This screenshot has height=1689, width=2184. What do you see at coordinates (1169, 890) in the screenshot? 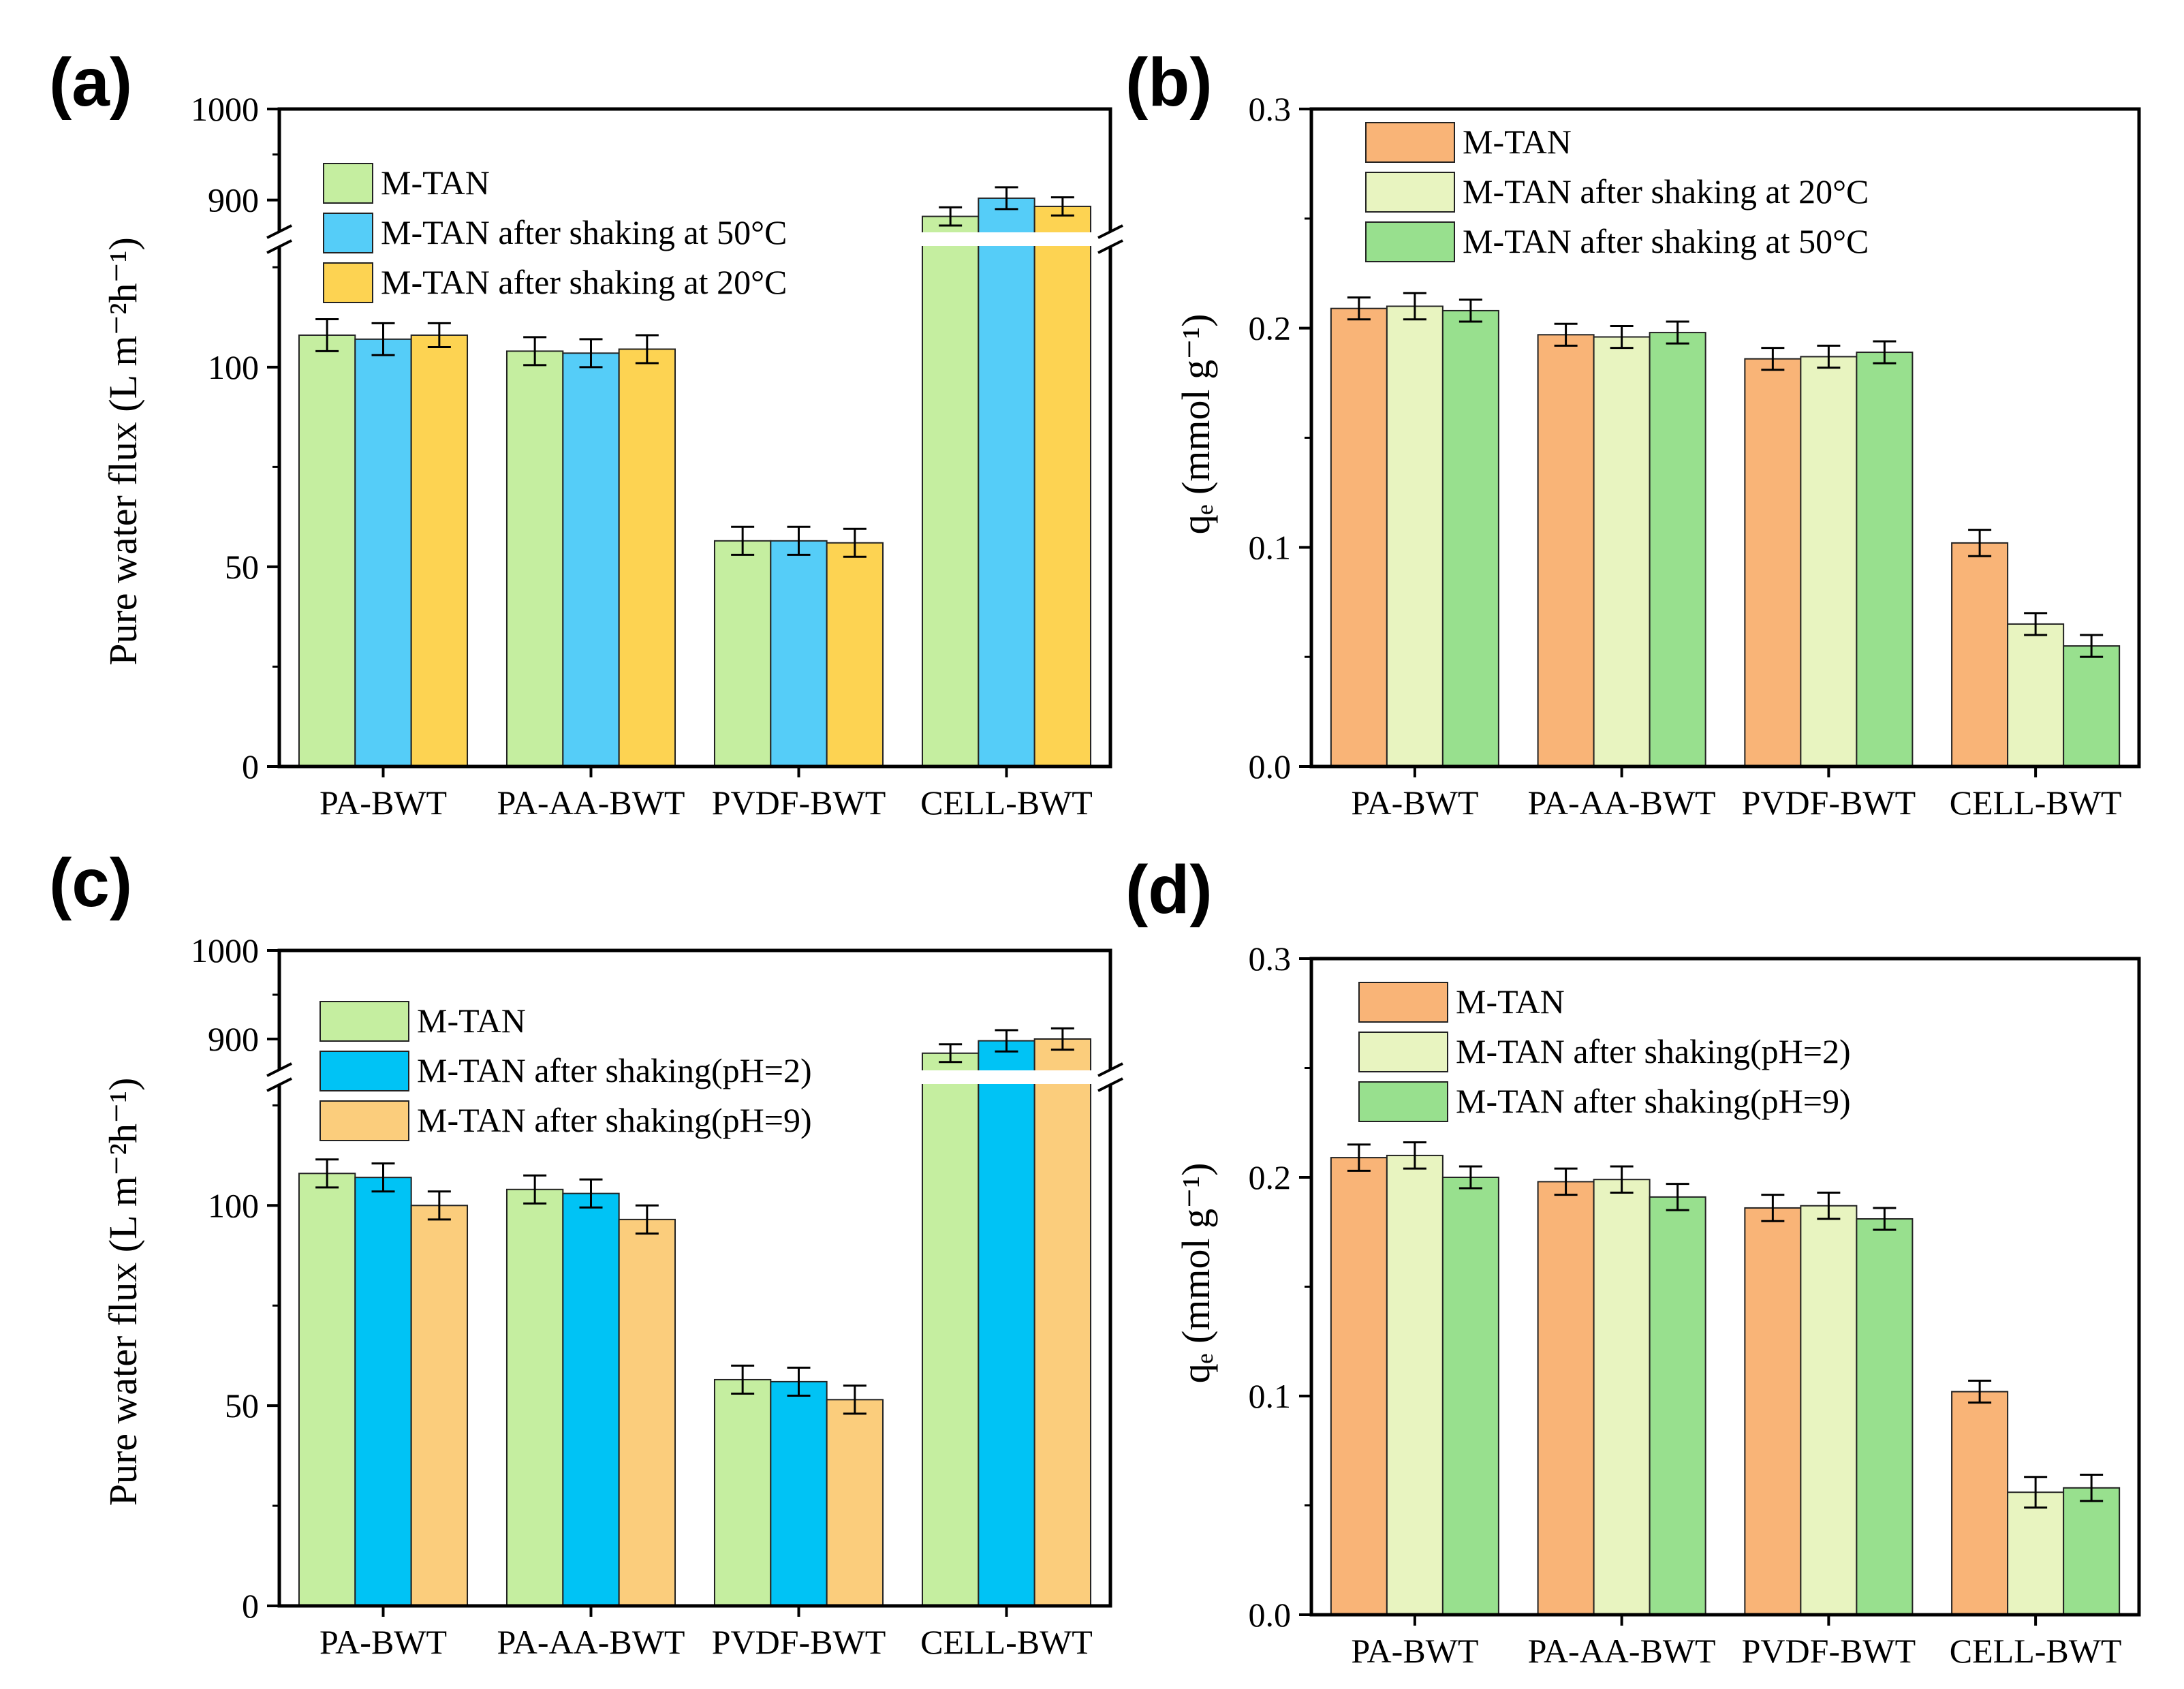
I see `panel-label: (d)` at bounding box center [1169, 890].